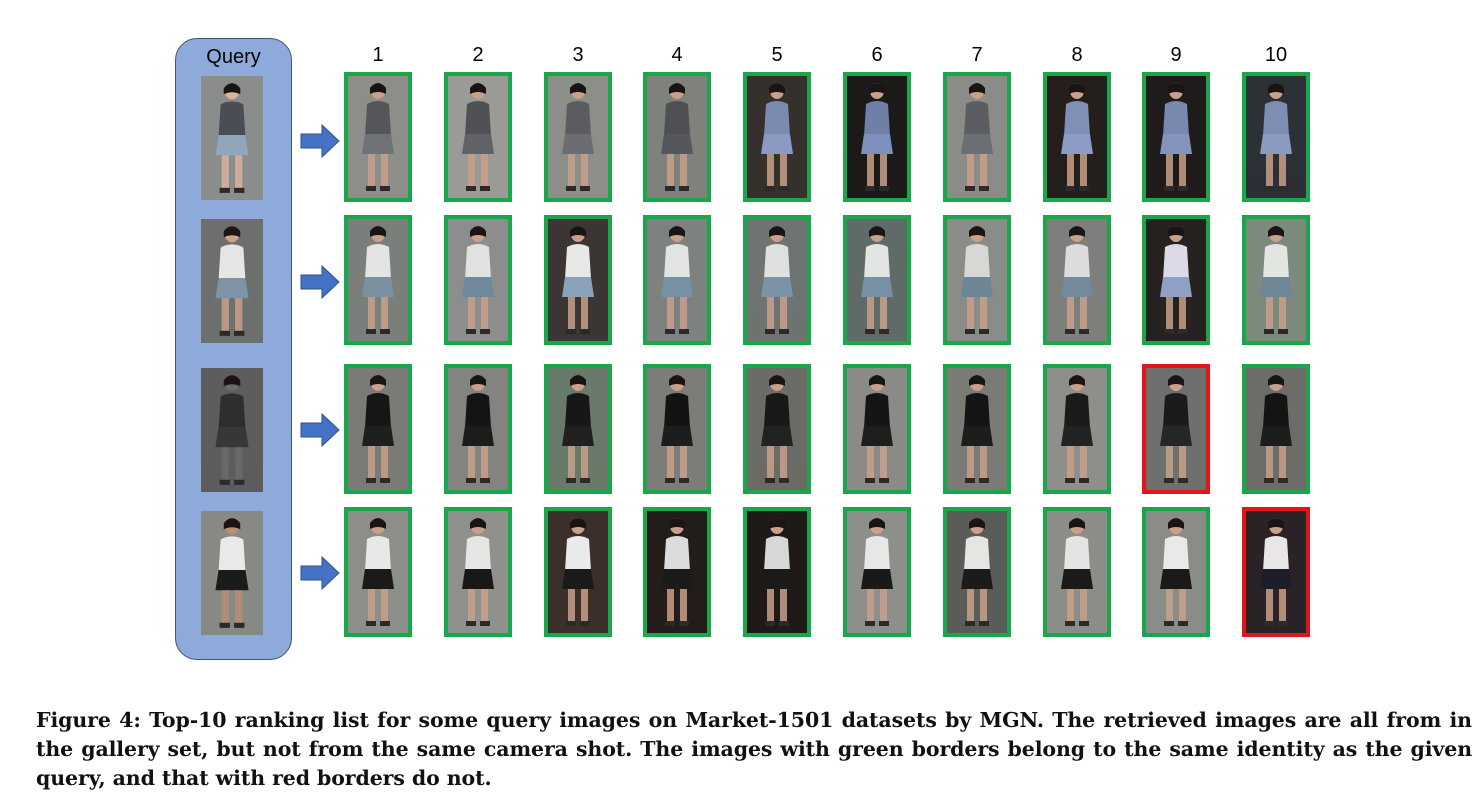 The width and height of the screenshot is (1484, 798). I want to click on result-image-row2-rank7, so click(977, 280).